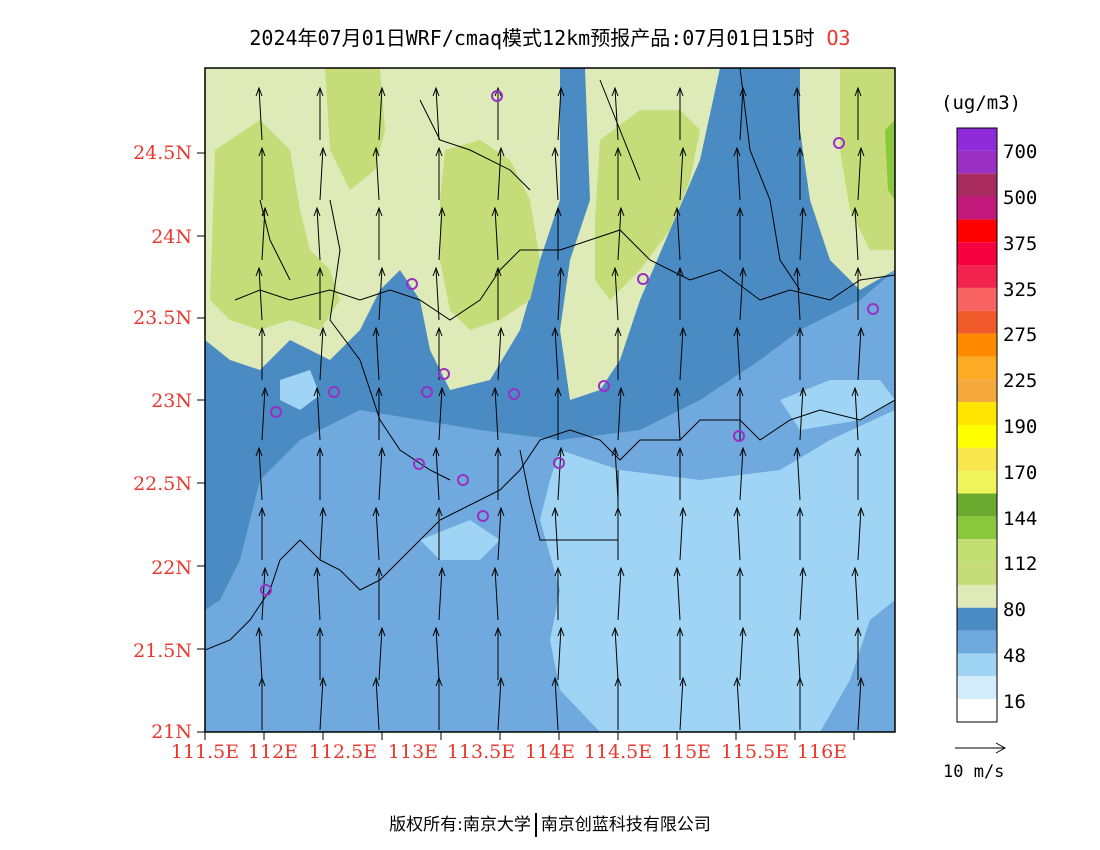  Describe the element at coordinates (1020, 473) in the screenshot. I see `colorbar-label: 170` at that location.